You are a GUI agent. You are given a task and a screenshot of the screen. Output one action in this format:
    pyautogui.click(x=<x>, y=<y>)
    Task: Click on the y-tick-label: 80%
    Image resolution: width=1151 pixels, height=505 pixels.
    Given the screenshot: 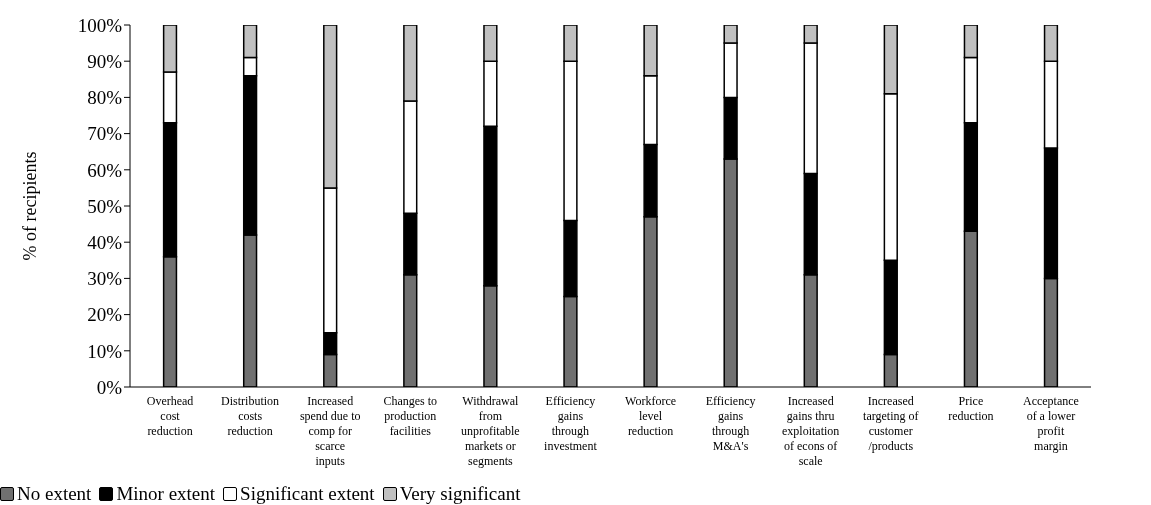 What is the action you would take?
    pyautogui.click(x=105, y=98)
    